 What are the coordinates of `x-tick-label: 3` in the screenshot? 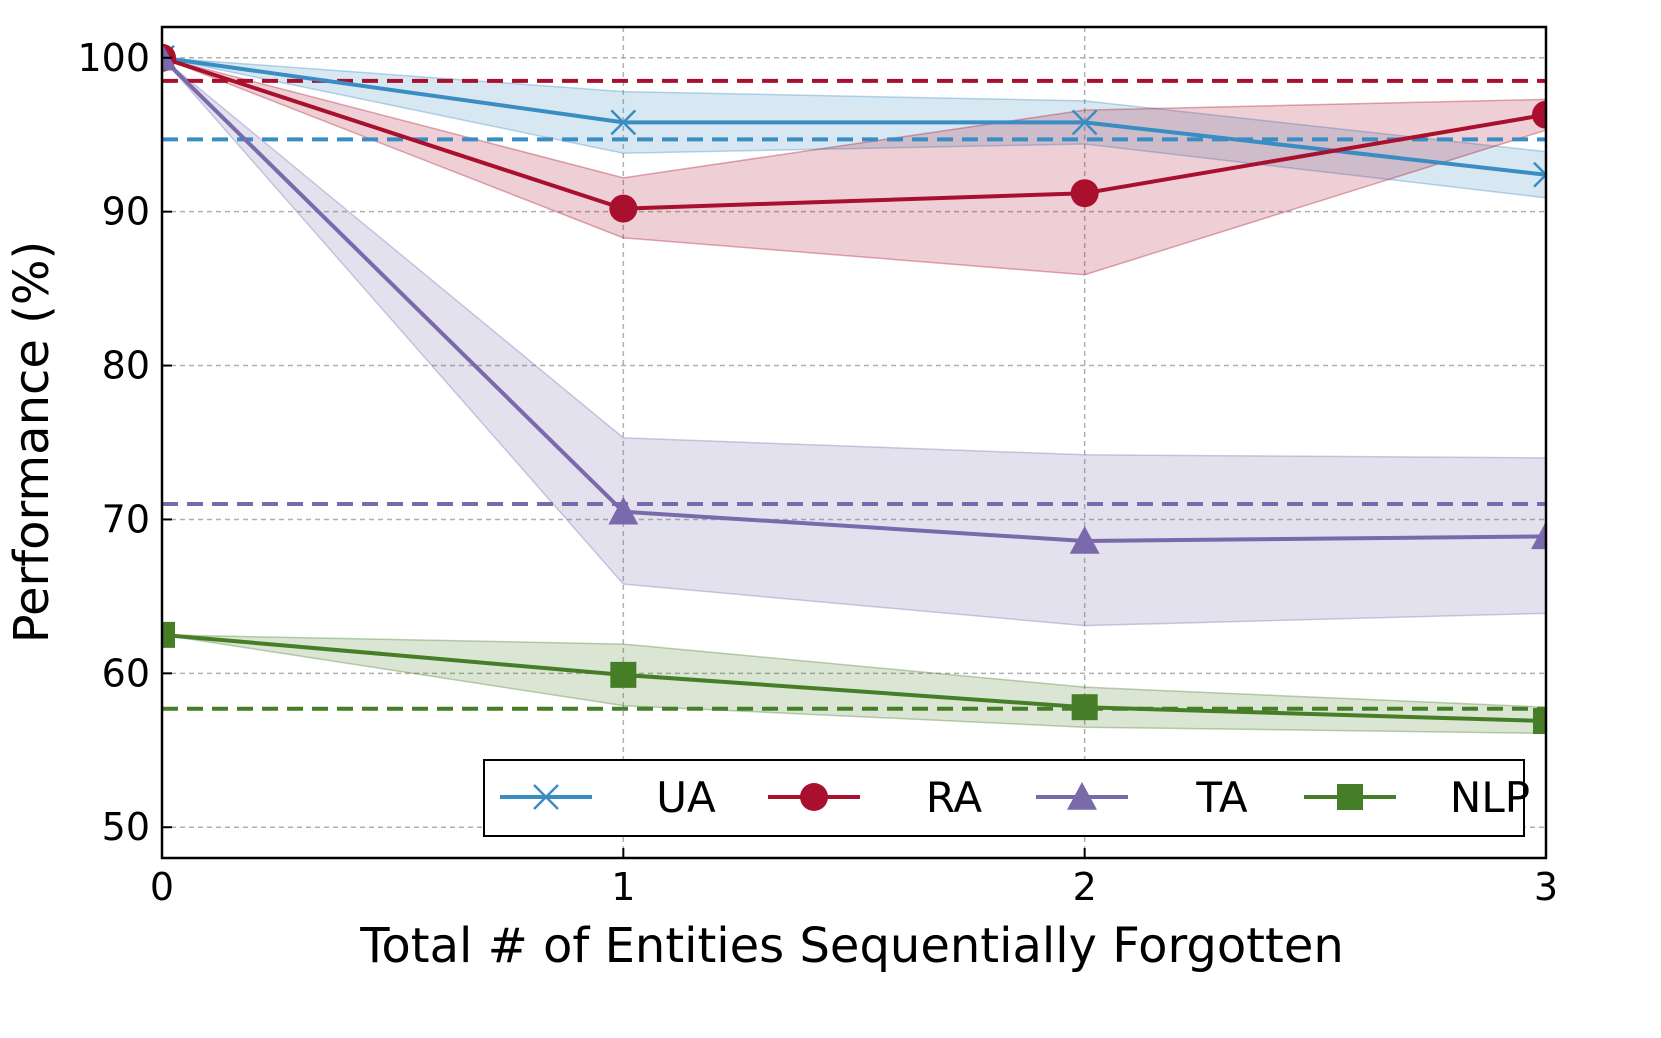 It's located at (1546, 887).